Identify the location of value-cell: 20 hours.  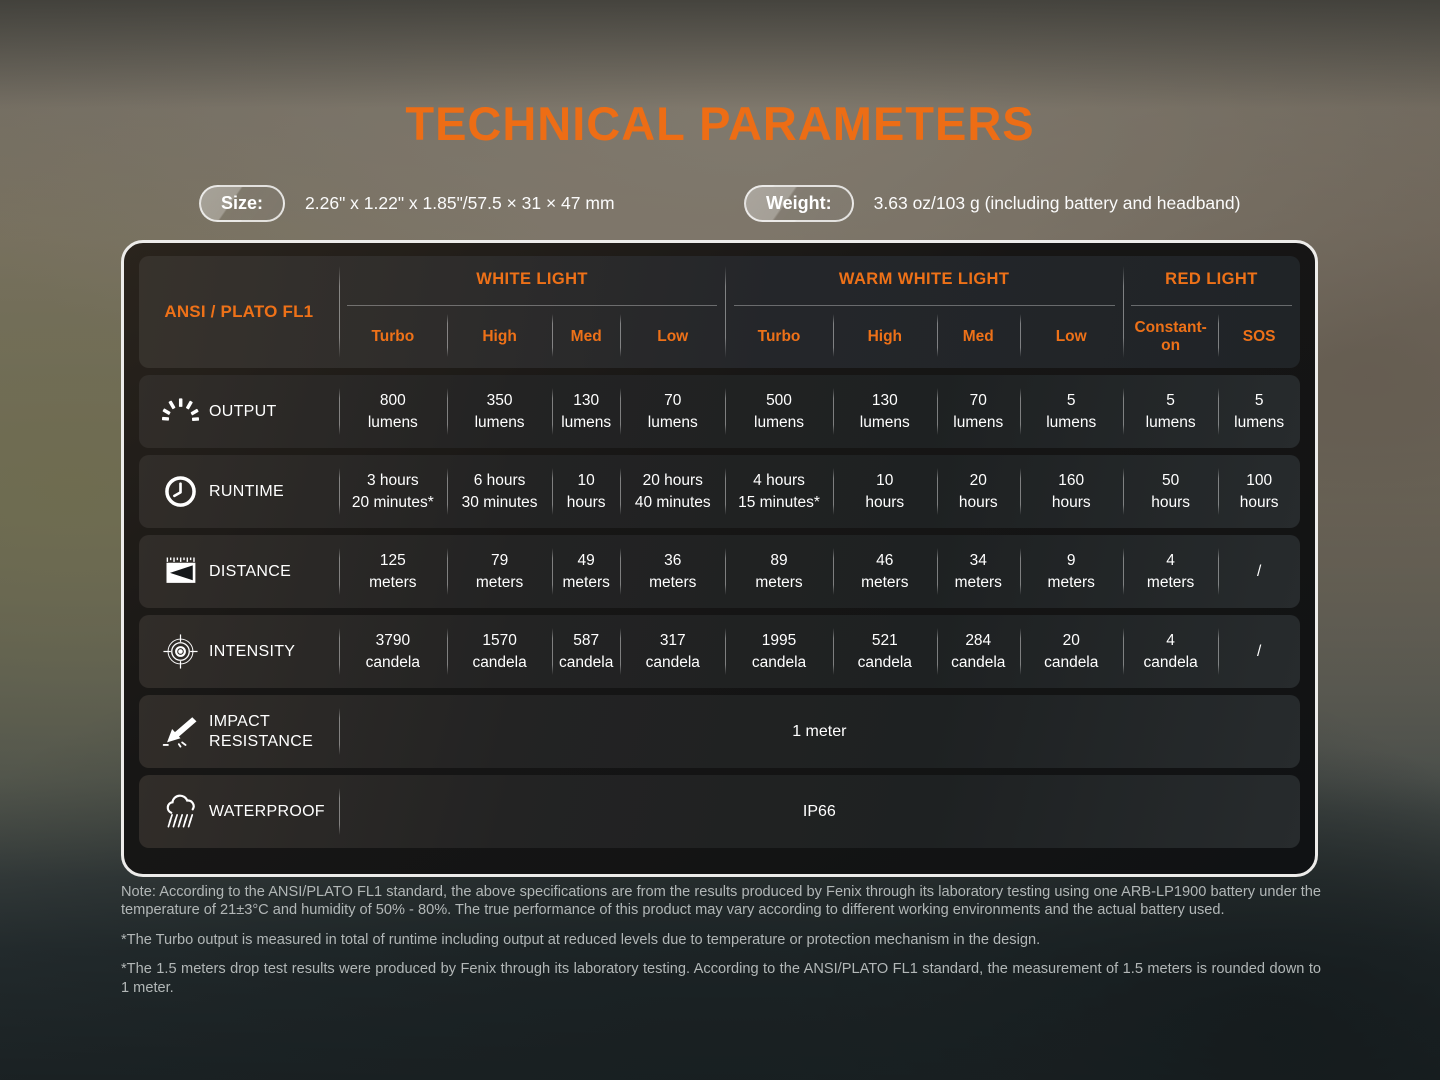
(978, 491).